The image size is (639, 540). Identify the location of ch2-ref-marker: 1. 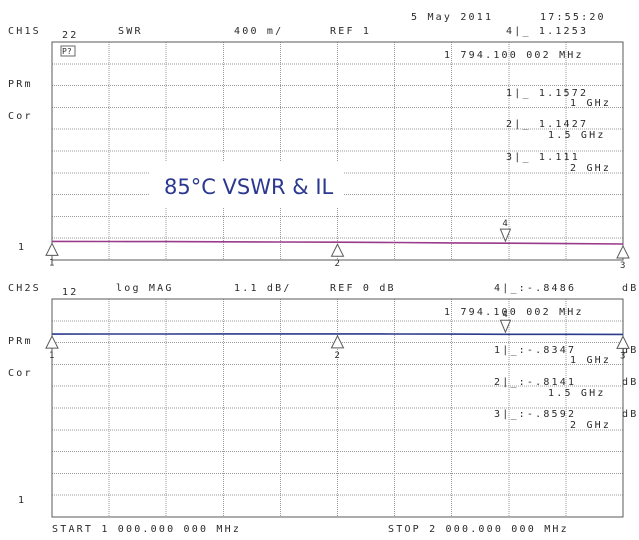
(22, 500).